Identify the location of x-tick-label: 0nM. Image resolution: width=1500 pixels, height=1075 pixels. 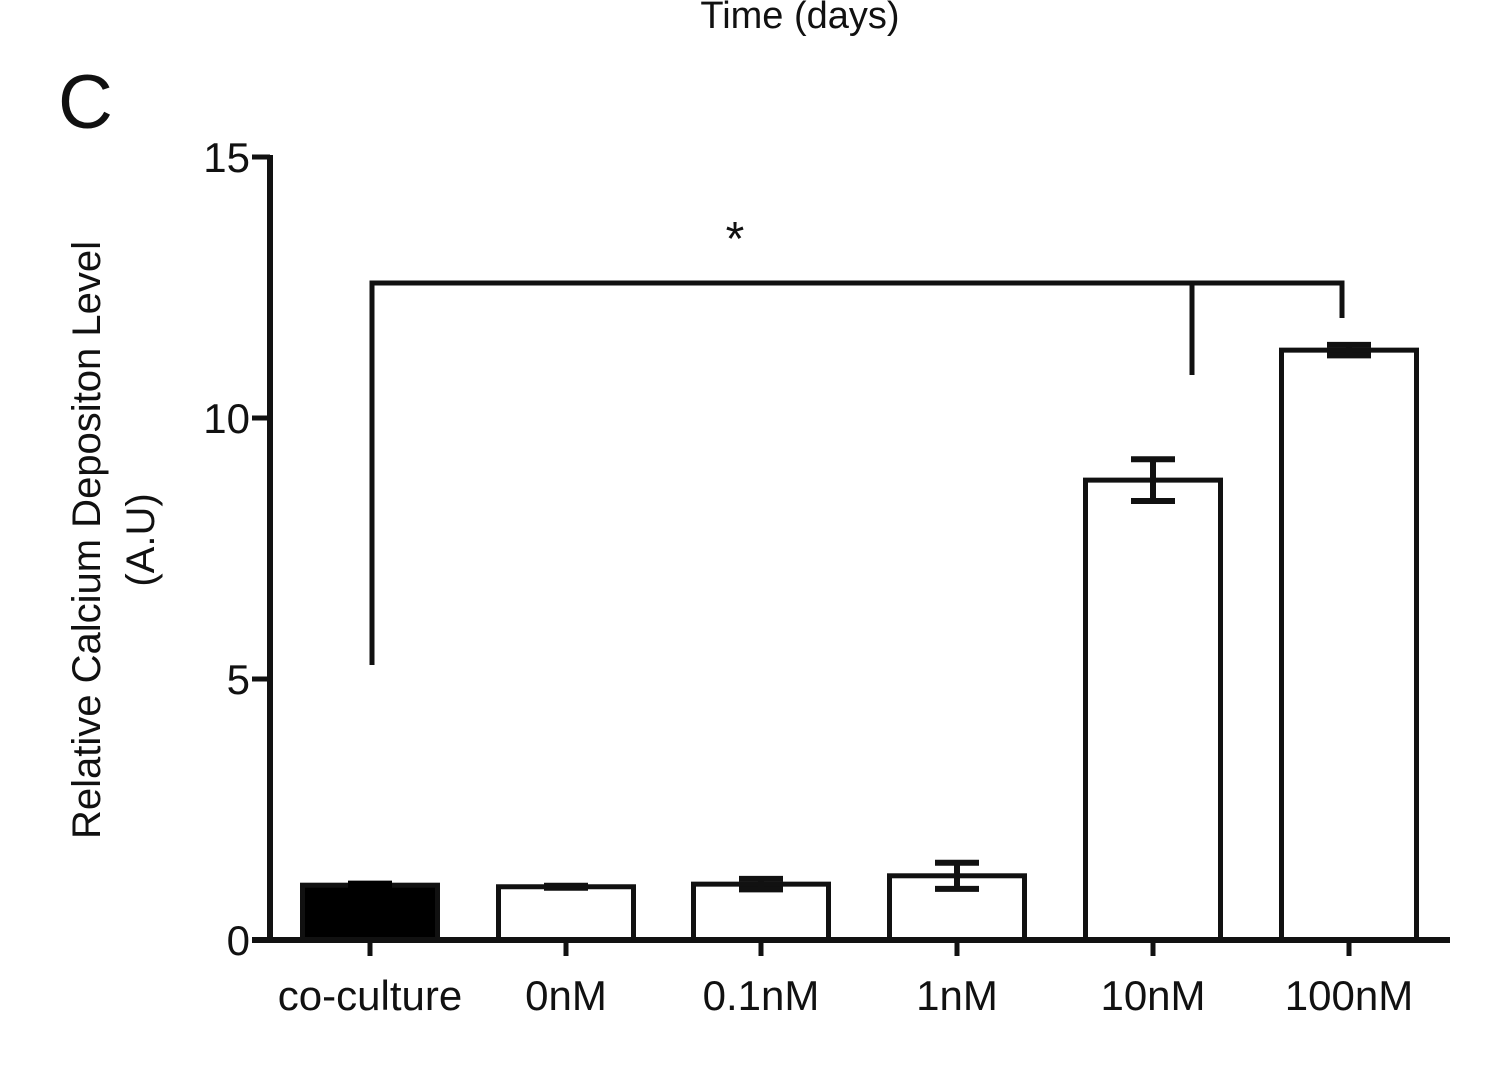
(566, 995).